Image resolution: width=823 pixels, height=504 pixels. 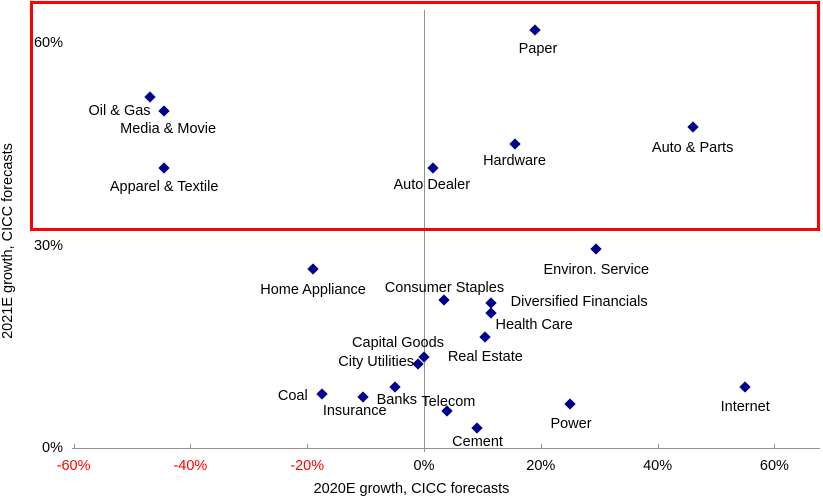 What do you see at coordinates (190, 466) in the screenshot?
I see `x-axis-tick-label: -40%` at bounding box center [190, 466].